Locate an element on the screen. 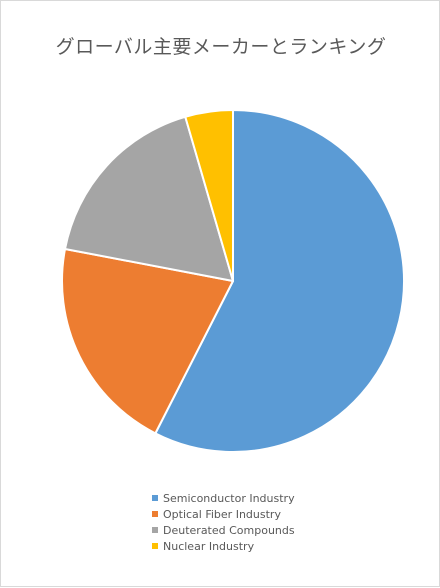  pie-slice-optical-fiber-industry is located at coordinates (147, 341).